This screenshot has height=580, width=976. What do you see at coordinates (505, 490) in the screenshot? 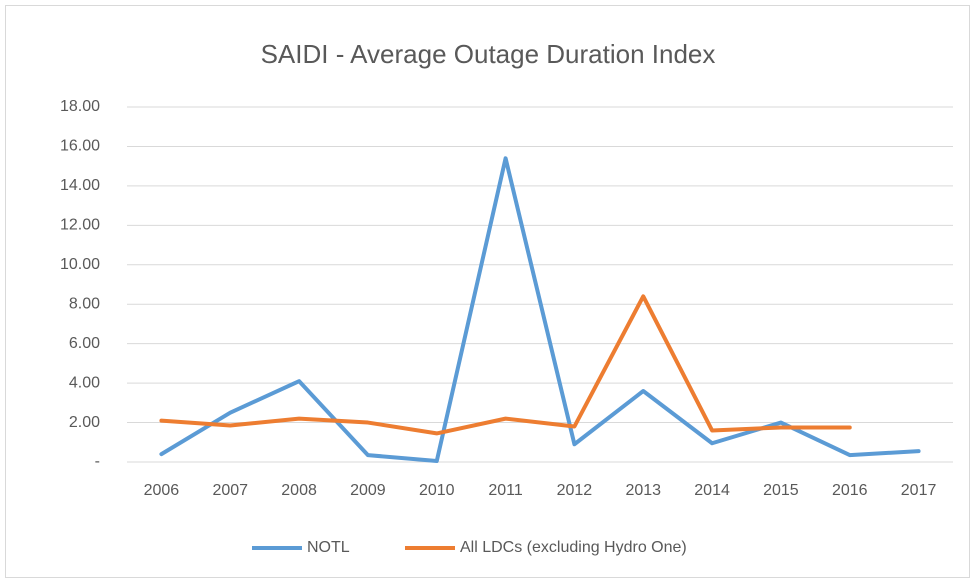
I see `x-tick-label: 2011` at bounding box center [505, 490].